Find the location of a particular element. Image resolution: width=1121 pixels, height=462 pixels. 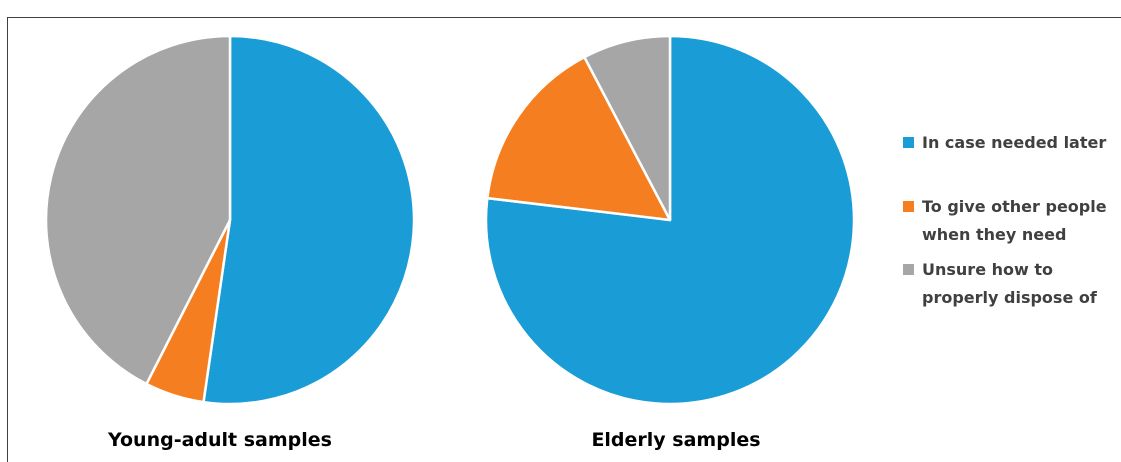

legend-swatch-orange is located at coordinates (908, 206).